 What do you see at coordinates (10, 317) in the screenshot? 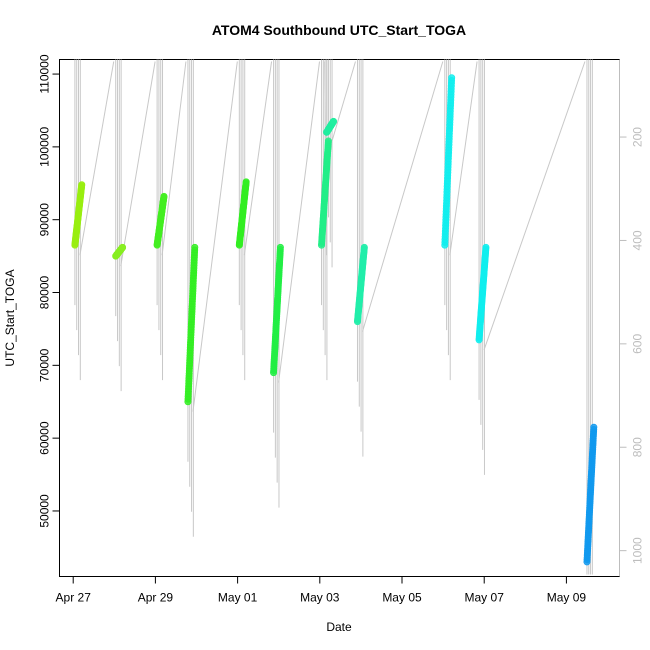
I see `y-axis-label: UTC_Start_TOGA` at bounding box center [10, 317].